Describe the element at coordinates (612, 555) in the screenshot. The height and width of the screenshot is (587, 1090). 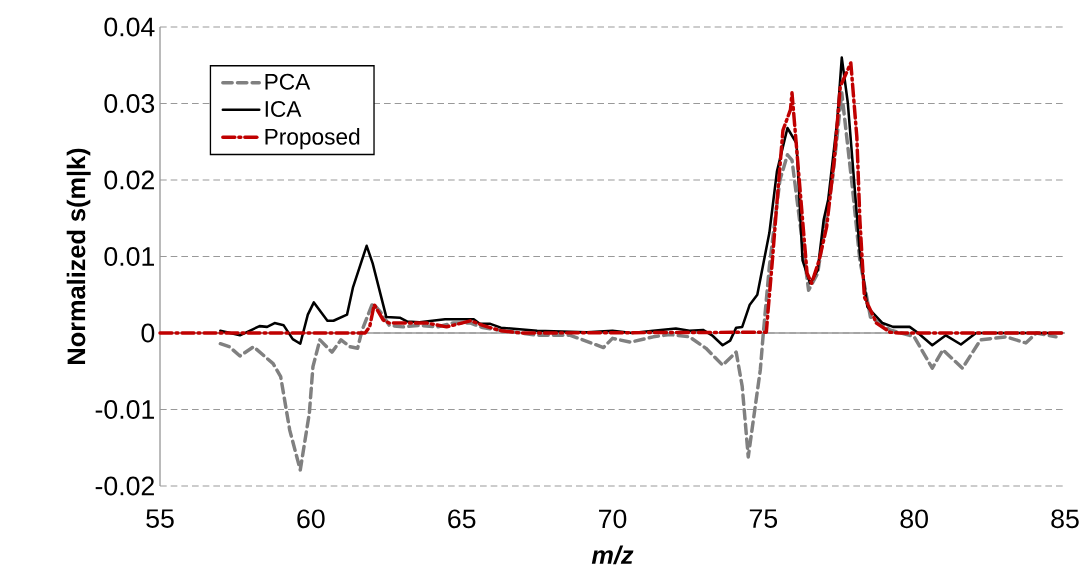
I see `x-axis-title: m/z` at that location.